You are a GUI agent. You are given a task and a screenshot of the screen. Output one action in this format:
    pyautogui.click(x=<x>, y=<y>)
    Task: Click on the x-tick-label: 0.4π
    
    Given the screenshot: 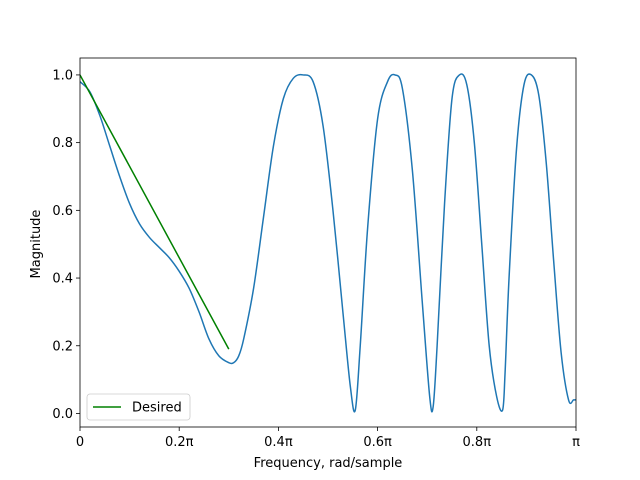 What is the action you would take?
    pyautogui.click(x=278, y=442)
    